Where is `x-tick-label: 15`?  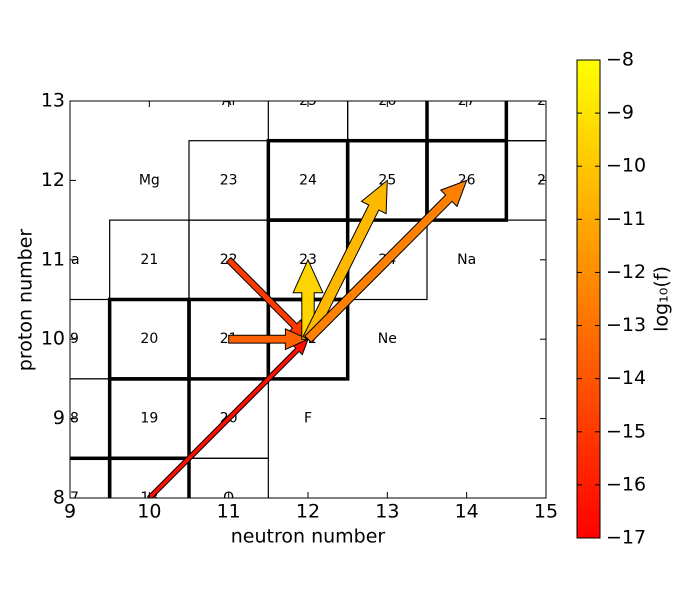
x-tick-label: 15 is located at coordinates (546, 512).